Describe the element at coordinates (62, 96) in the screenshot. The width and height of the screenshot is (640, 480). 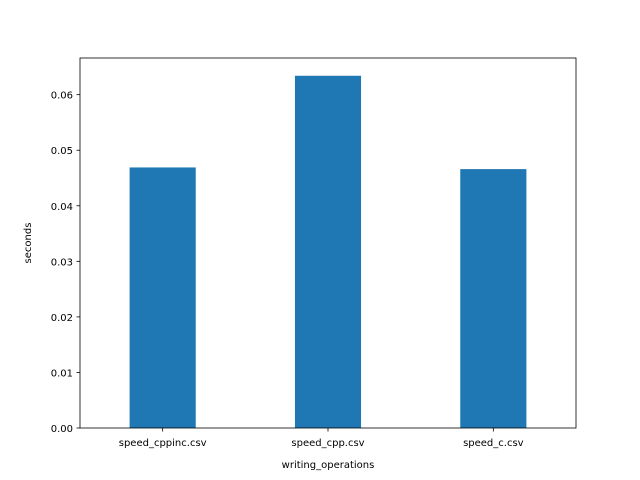
I see `y-tick-label: 0.06` at that location.